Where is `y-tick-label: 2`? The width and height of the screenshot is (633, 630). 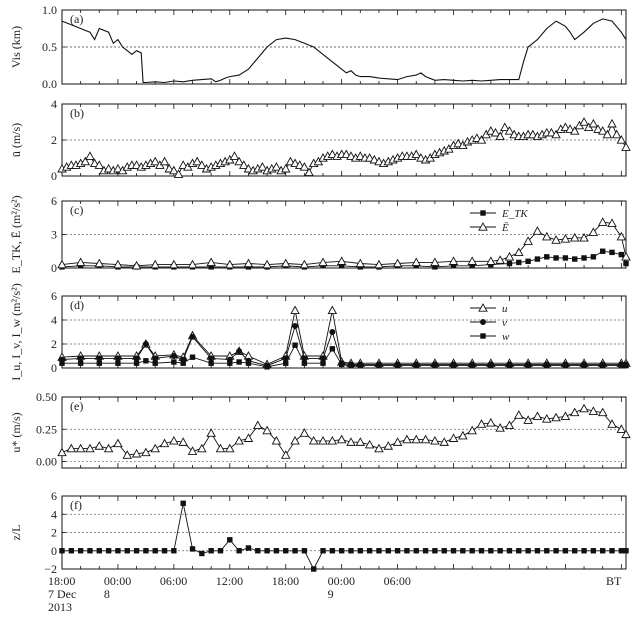
y-tick-label: 2 is located at coordinates (54, 140).